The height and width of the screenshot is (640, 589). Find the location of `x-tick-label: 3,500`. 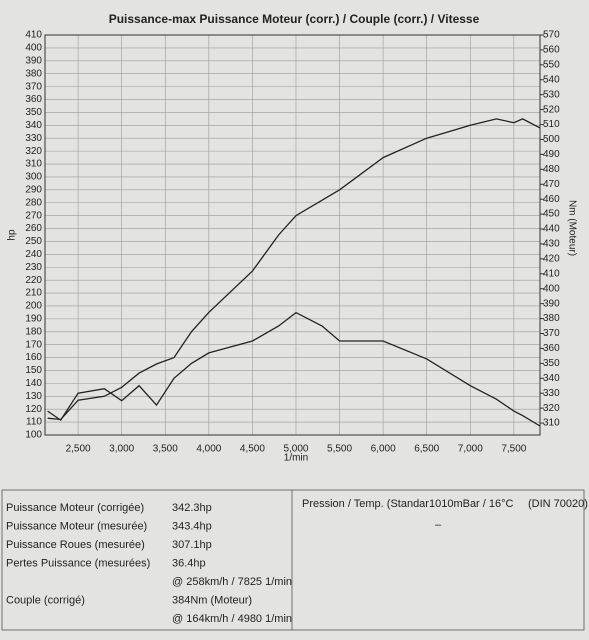

x-tick-label: 3,500 is located at coordinates (165, 449).